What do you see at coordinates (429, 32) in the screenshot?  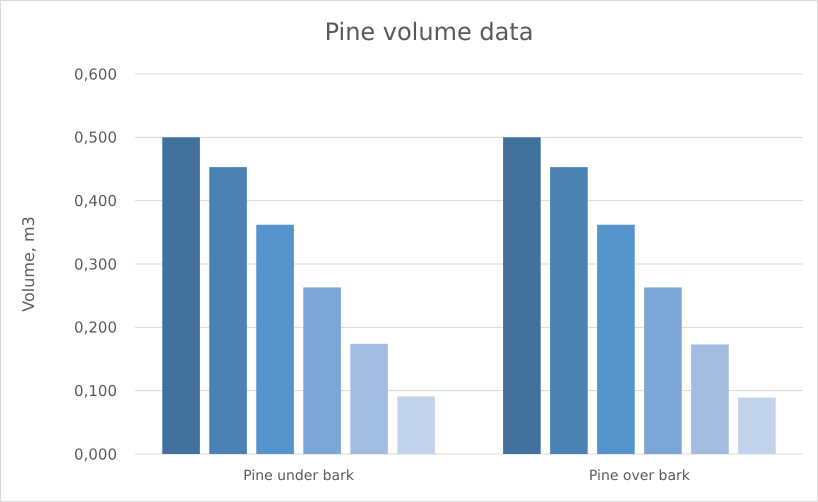 I see `chart-title: Pine volume data` at bounding box center [429, 32].